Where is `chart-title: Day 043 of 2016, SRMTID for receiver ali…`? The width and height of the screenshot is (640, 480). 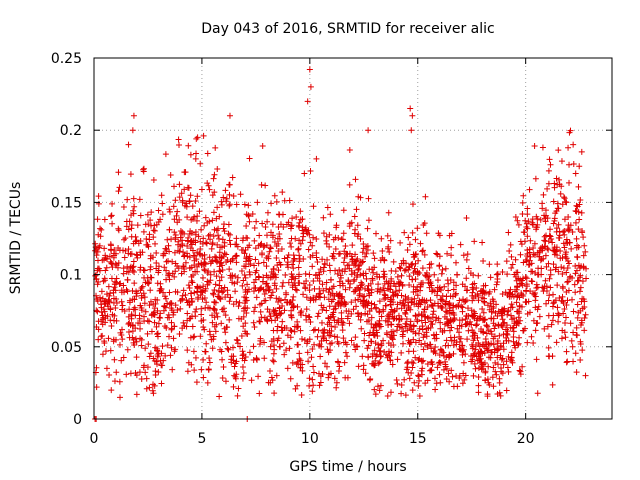
chart-title: Day 043 of 2016, SRMTID for receiver ali… is located at coordinates (347, 29).